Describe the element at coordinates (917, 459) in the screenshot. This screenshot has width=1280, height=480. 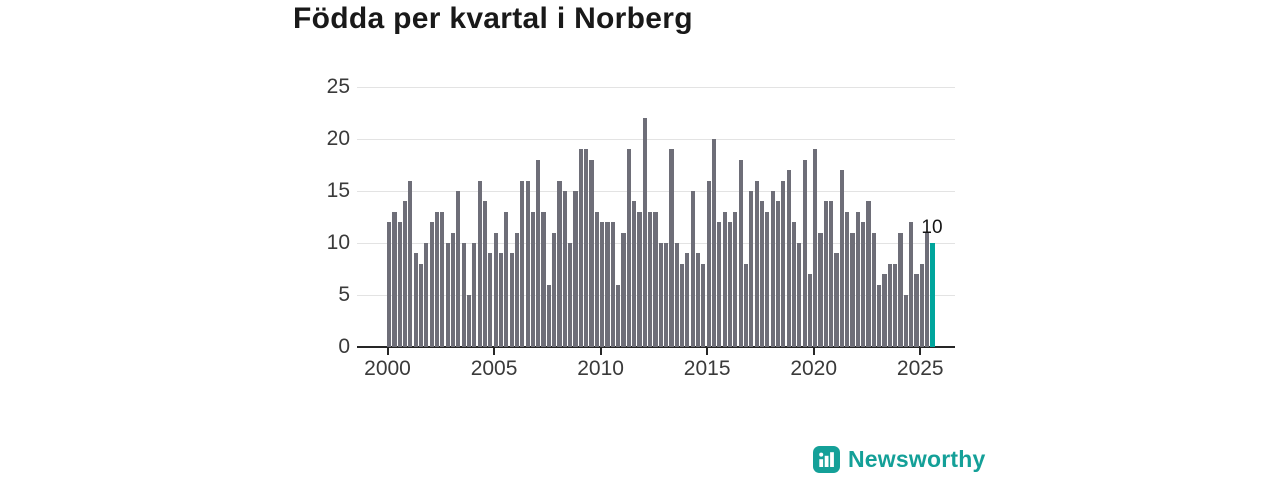
I see `newsworthy-logo-text: Newsworthy` at that location.